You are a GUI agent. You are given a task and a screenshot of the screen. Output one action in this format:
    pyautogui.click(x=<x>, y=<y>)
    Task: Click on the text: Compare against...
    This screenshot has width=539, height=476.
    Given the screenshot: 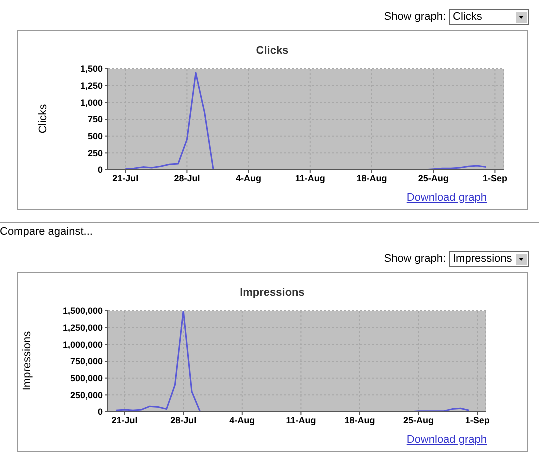 What is the action you would take?
    pyautogui.click(x=269, y=230)
    